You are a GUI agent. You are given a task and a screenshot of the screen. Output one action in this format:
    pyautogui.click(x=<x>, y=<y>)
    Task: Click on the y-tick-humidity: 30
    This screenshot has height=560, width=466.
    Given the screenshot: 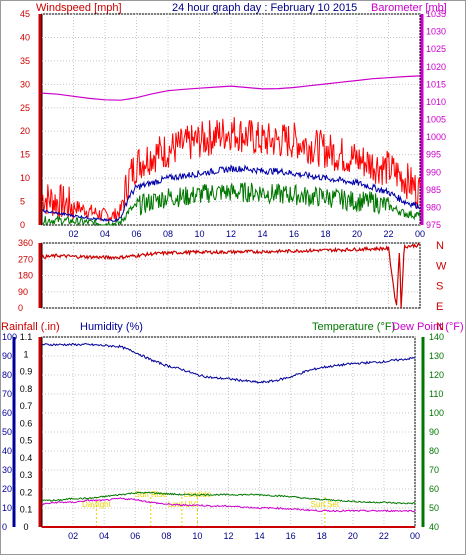 What is the action you would take?
    pyautogui.click(x=7, y=470)
    